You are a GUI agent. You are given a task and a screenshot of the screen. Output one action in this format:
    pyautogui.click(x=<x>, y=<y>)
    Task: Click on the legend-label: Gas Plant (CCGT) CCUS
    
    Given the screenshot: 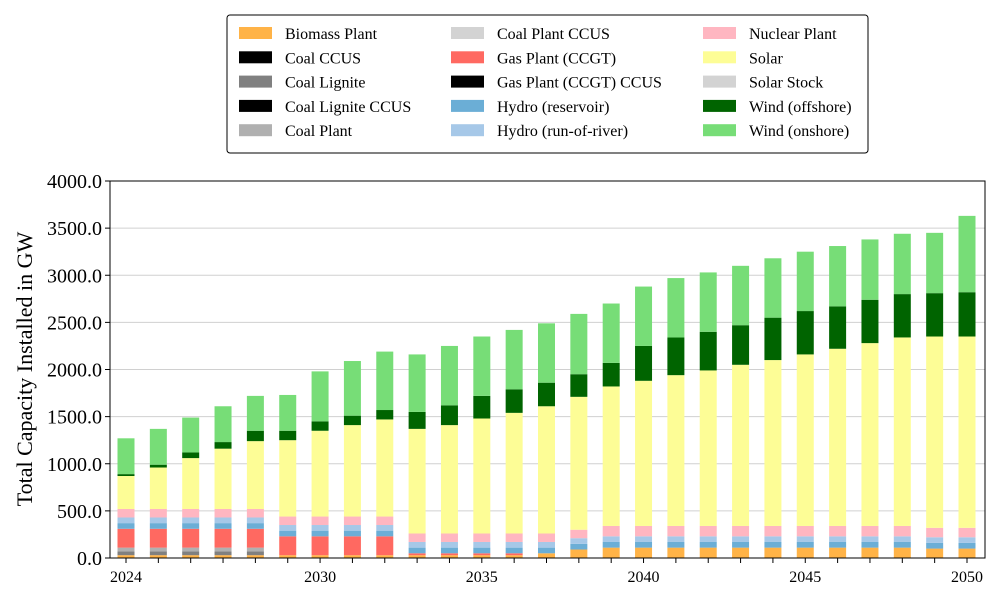 What is the action you would take?
    pyautogui.click(x=579, y=83)
    